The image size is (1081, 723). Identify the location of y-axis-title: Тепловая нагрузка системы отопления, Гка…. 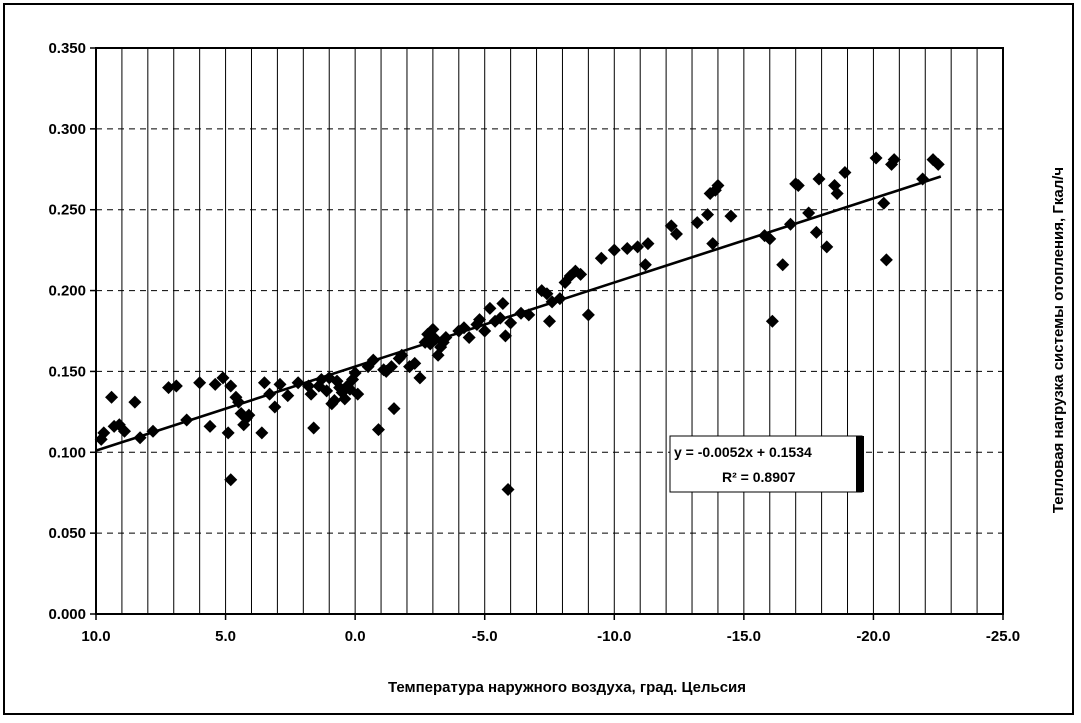
(1058, 340).